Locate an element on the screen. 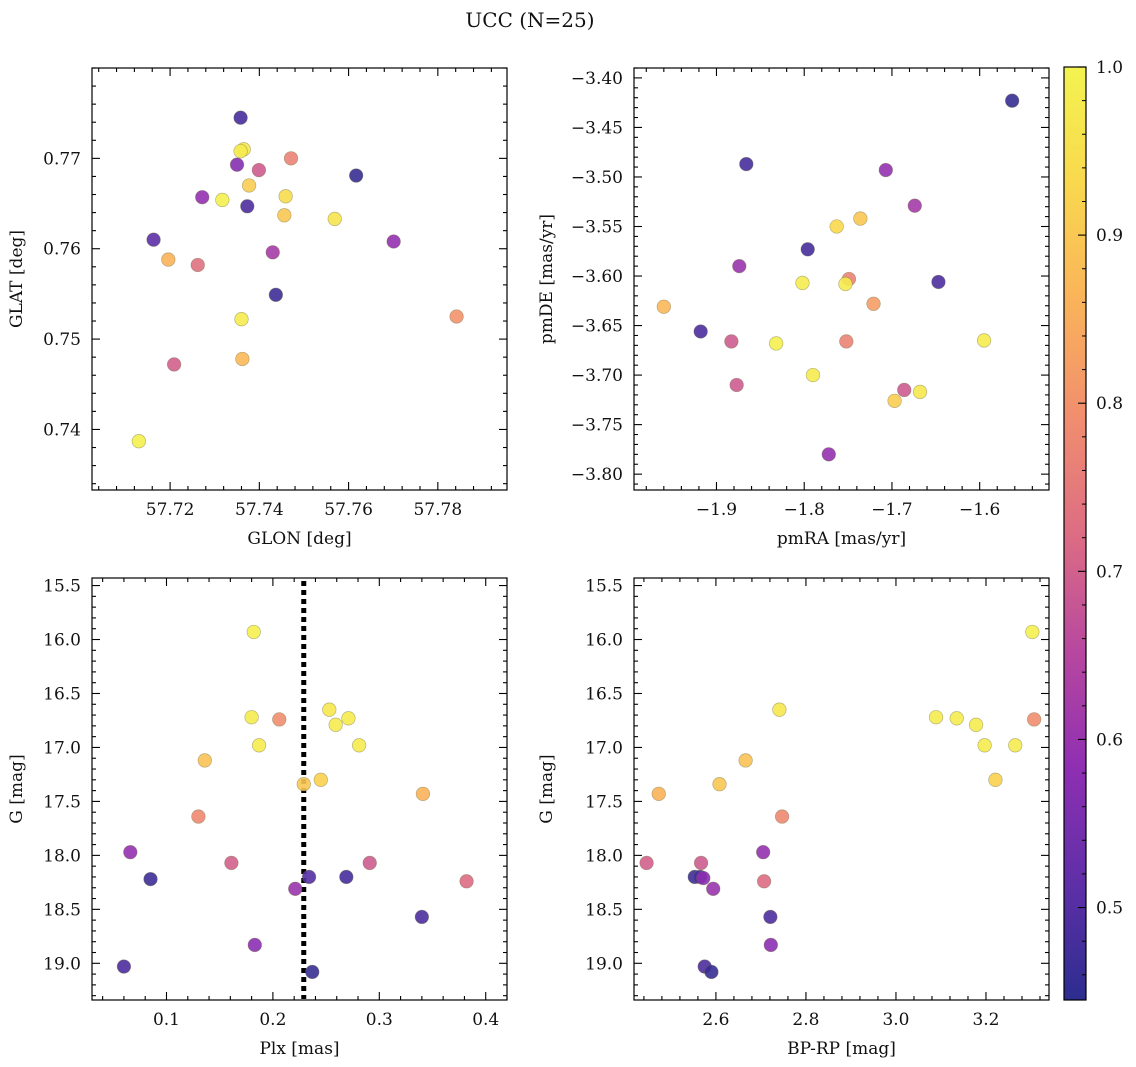 Image resolution: width=1136 pixels, height=1067 pixels. colorbar-gradient is located at coordinates (1075, 533).